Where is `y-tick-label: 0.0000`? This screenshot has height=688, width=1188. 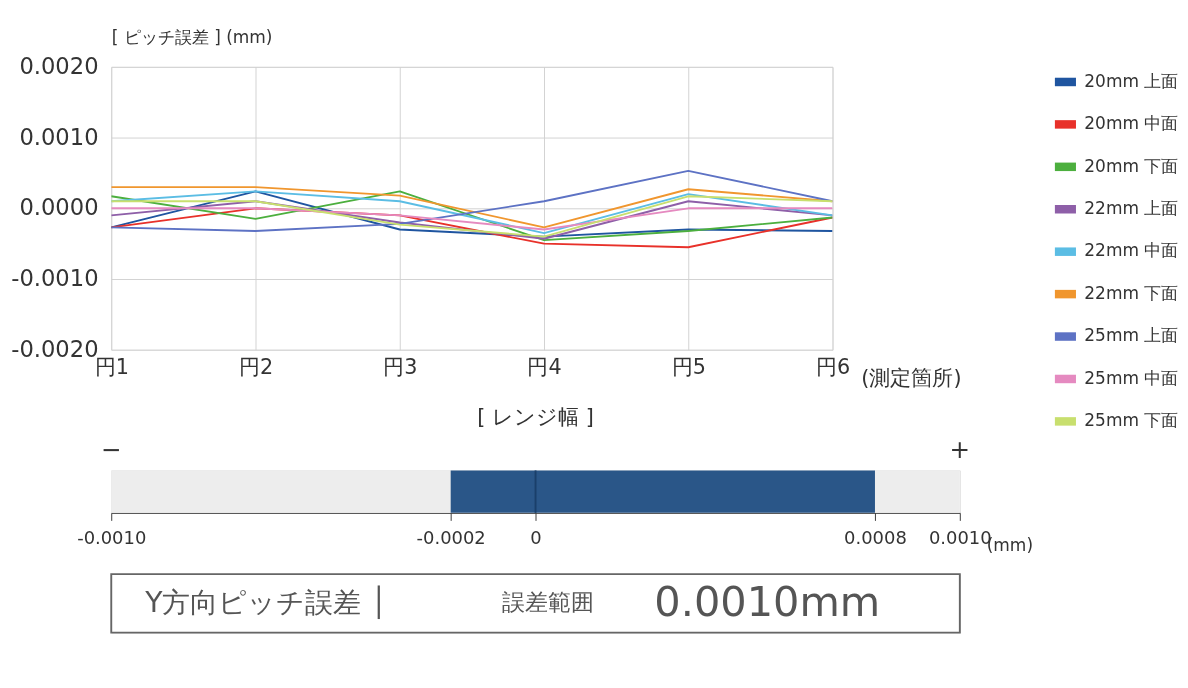 y-tick-label: 0.0000 is located at coordinates (59, 207).